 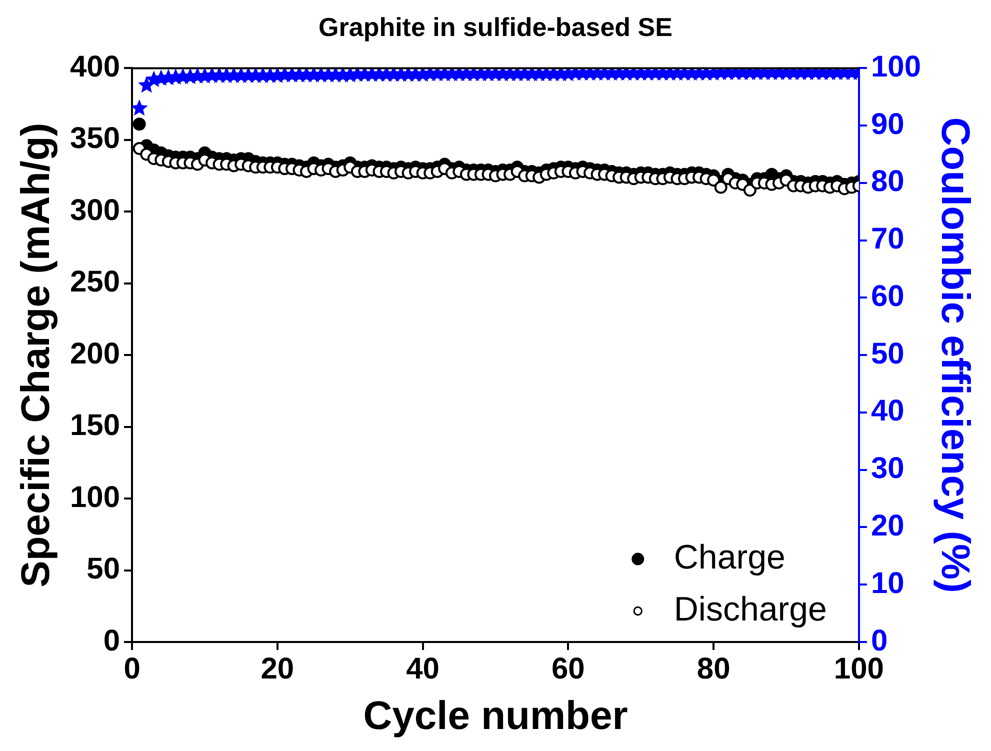 What do you see at coordinates (95, 497) in the screenshot?
I see `y-tick-label: 100` at bounding box center [95, 497].